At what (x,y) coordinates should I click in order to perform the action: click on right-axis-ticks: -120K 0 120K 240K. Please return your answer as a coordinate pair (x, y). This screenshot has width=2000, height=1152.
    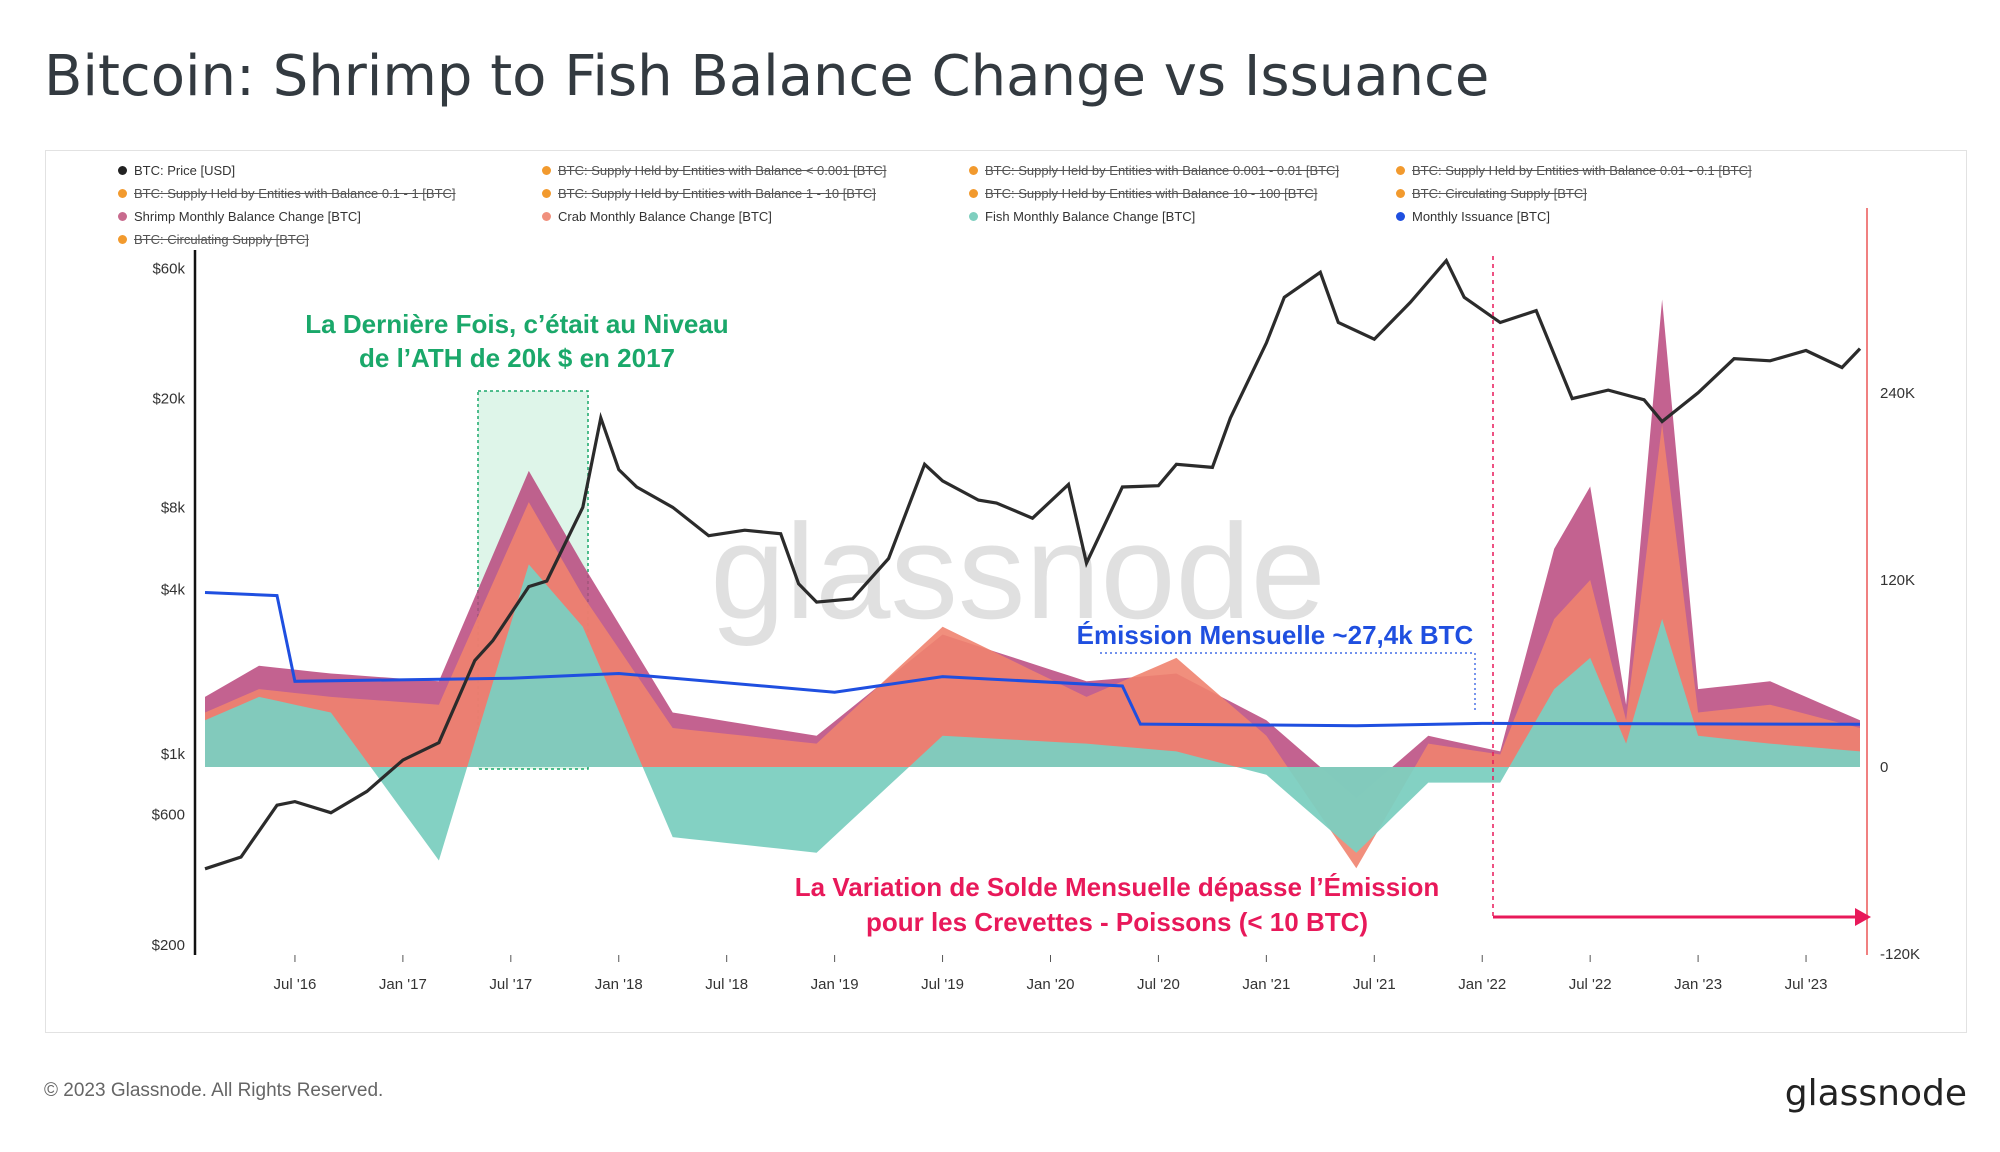
    Looking at the image, I should click on (1900, 674).